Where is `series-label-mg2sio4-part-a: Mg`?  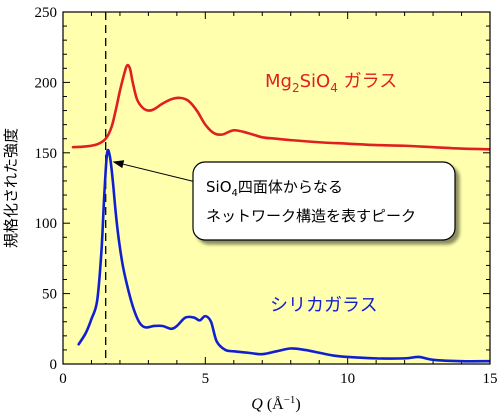 series-label-mg2sio4-part-a: Mg is located at coordinates (278, 81).